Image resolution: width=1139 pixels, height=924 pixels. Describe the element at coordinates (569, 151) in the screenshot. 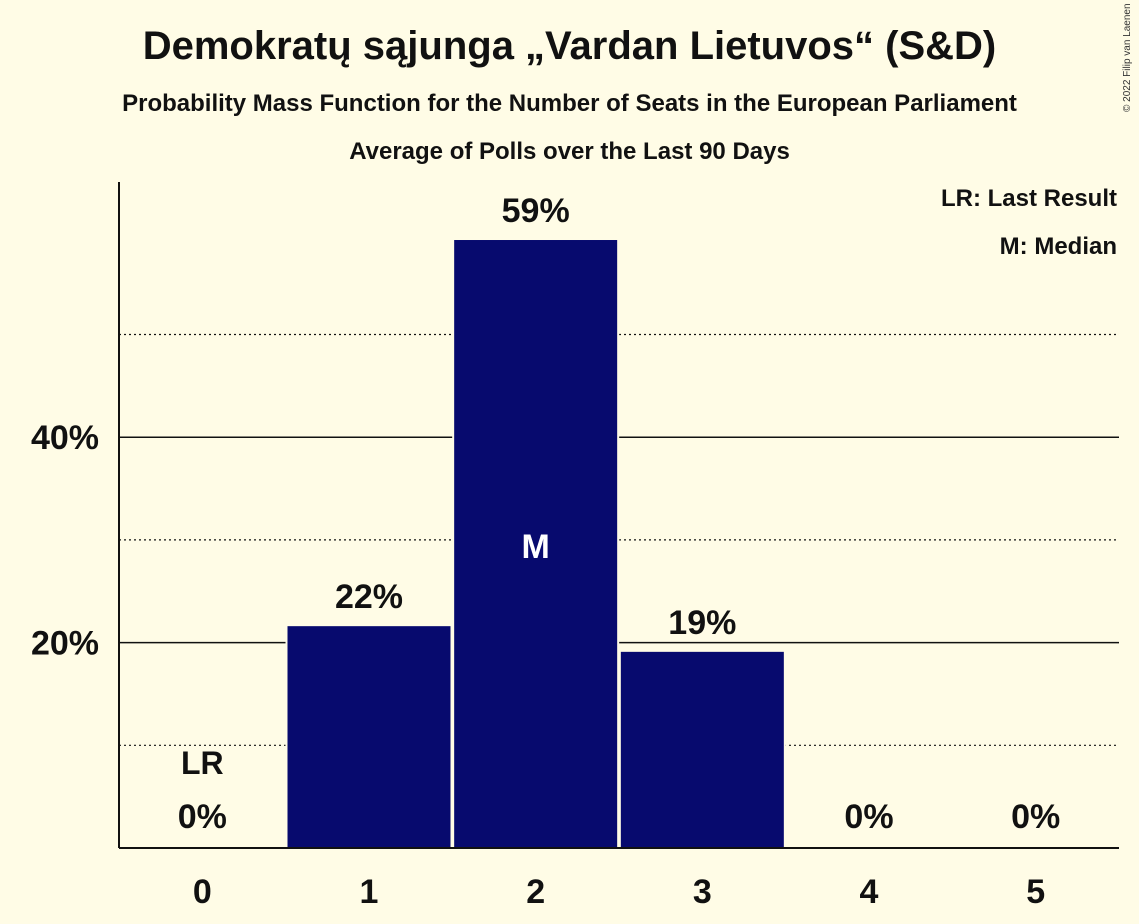

I see `chart-subtitle-secondary: Average of Polls over the Last 90 Days` at that location.